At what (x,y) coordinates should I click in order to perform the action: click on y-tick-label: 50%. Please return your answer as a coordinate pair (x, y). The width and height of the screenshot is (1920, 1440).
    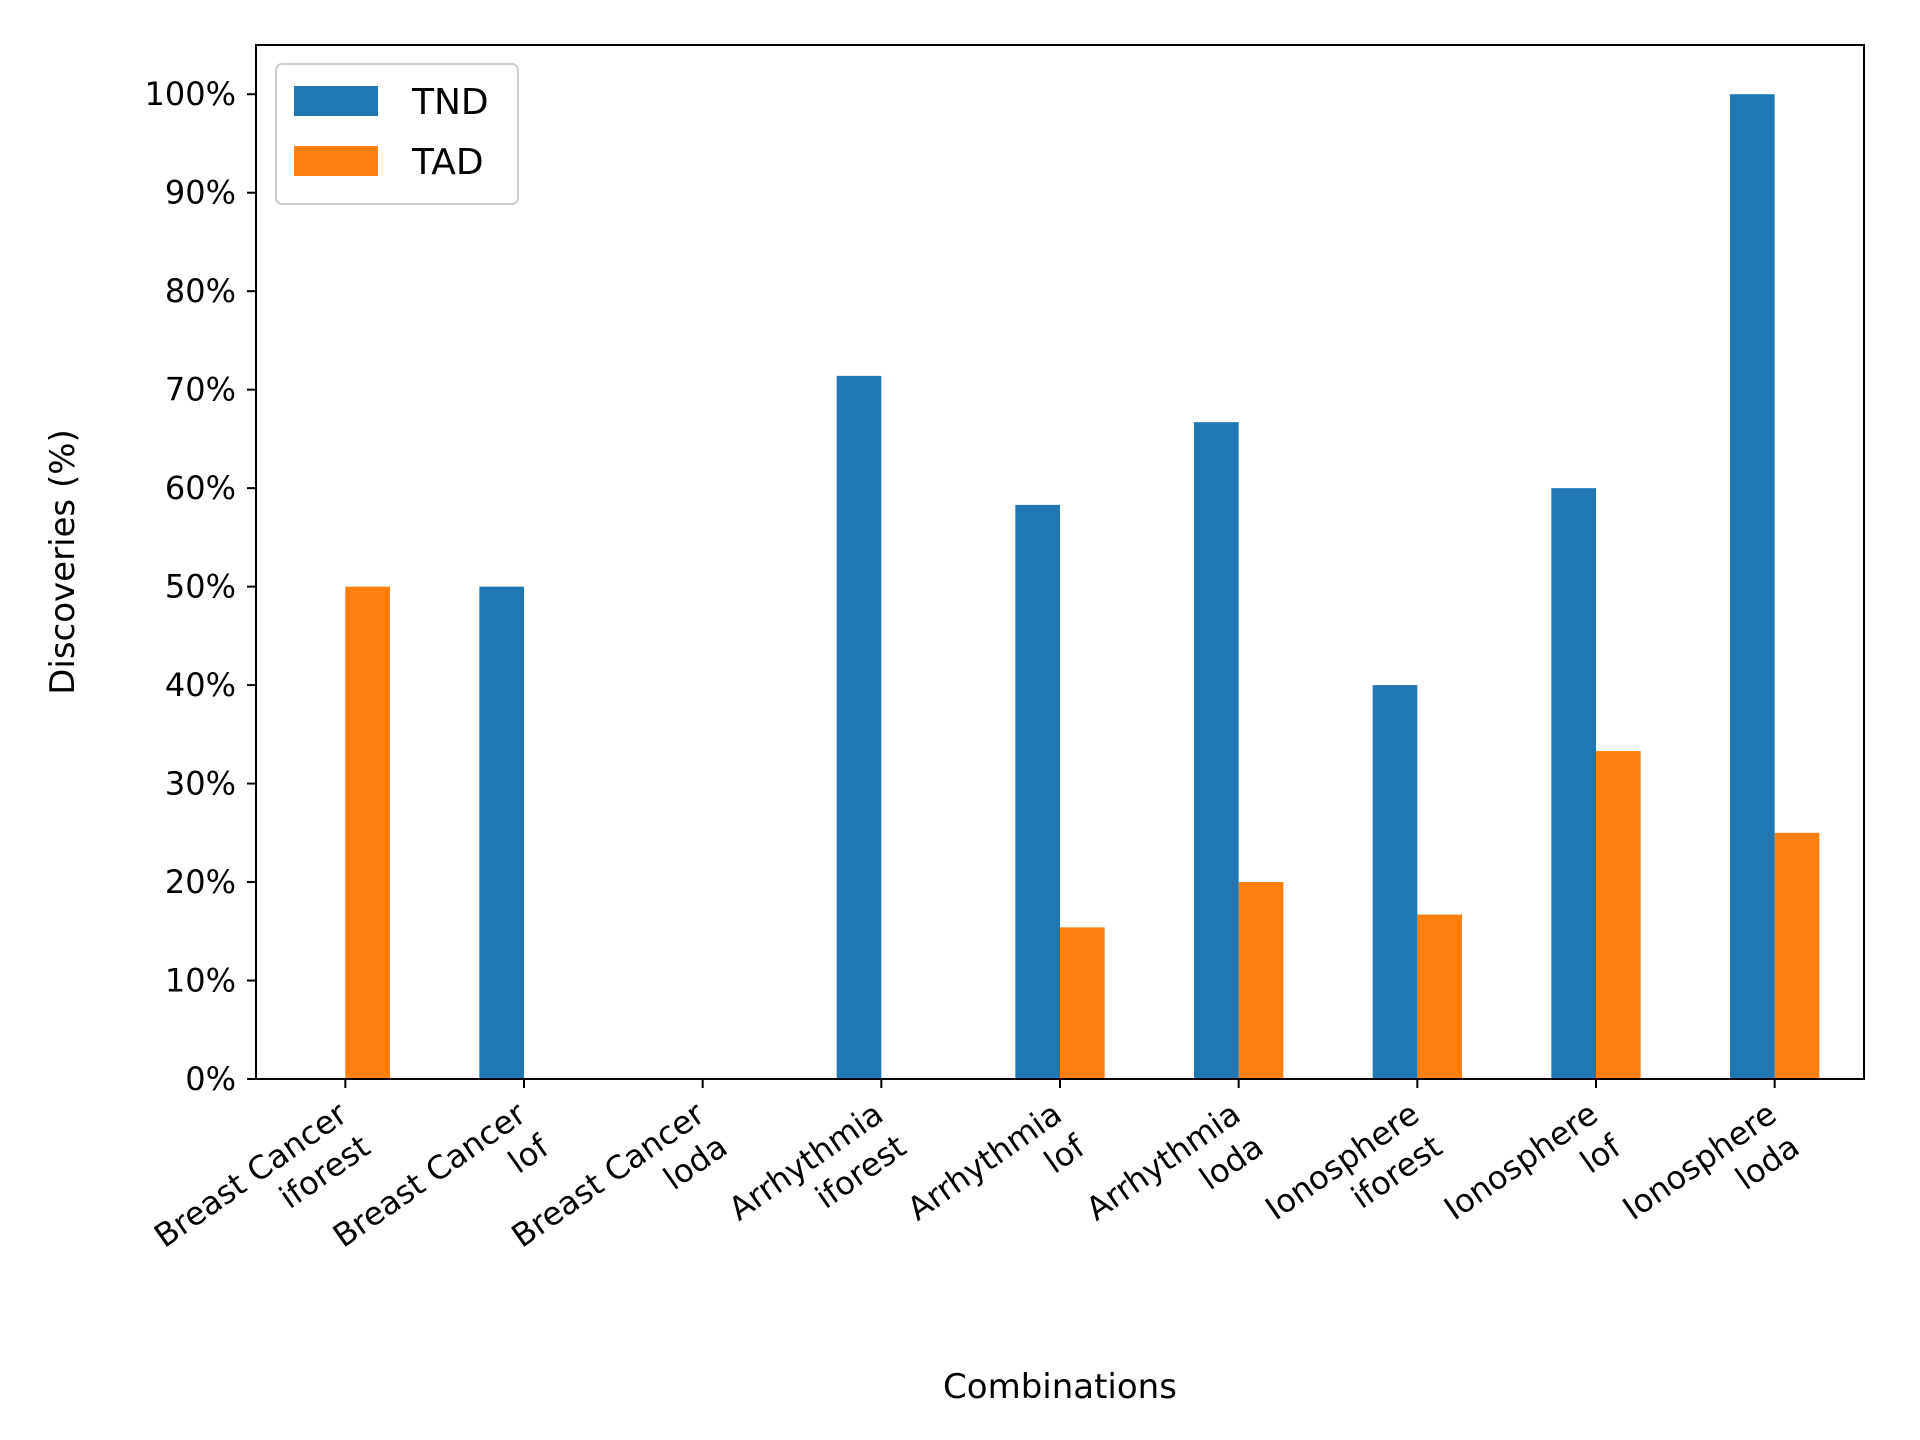
    Looking at the image, I should click on (200, 587).